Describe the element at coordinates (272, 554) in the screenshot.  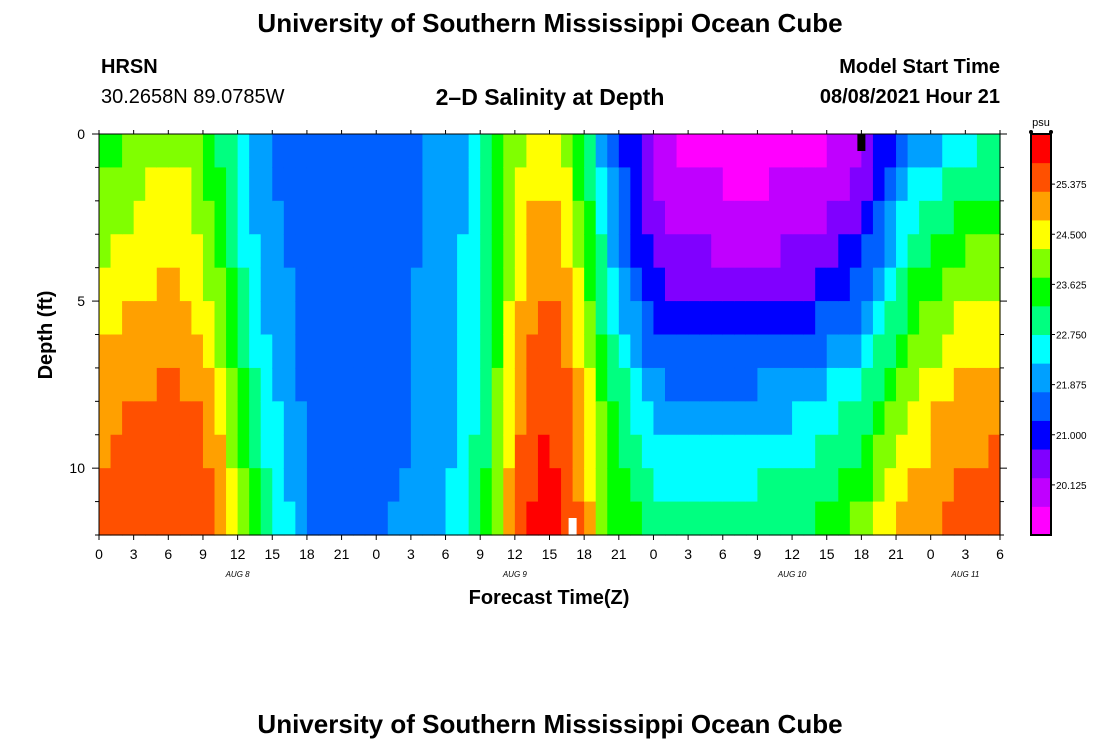
I see `x-tick-label: 15` at that location.